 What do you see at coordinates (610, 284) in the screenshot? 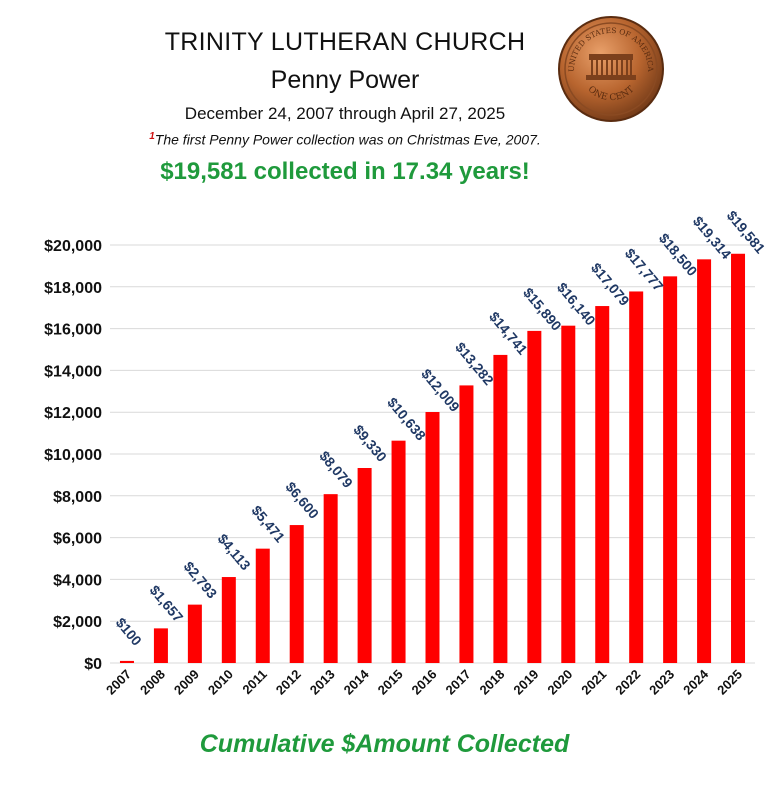
I see `data-label: $17,079` at bounding box center [610, 284].